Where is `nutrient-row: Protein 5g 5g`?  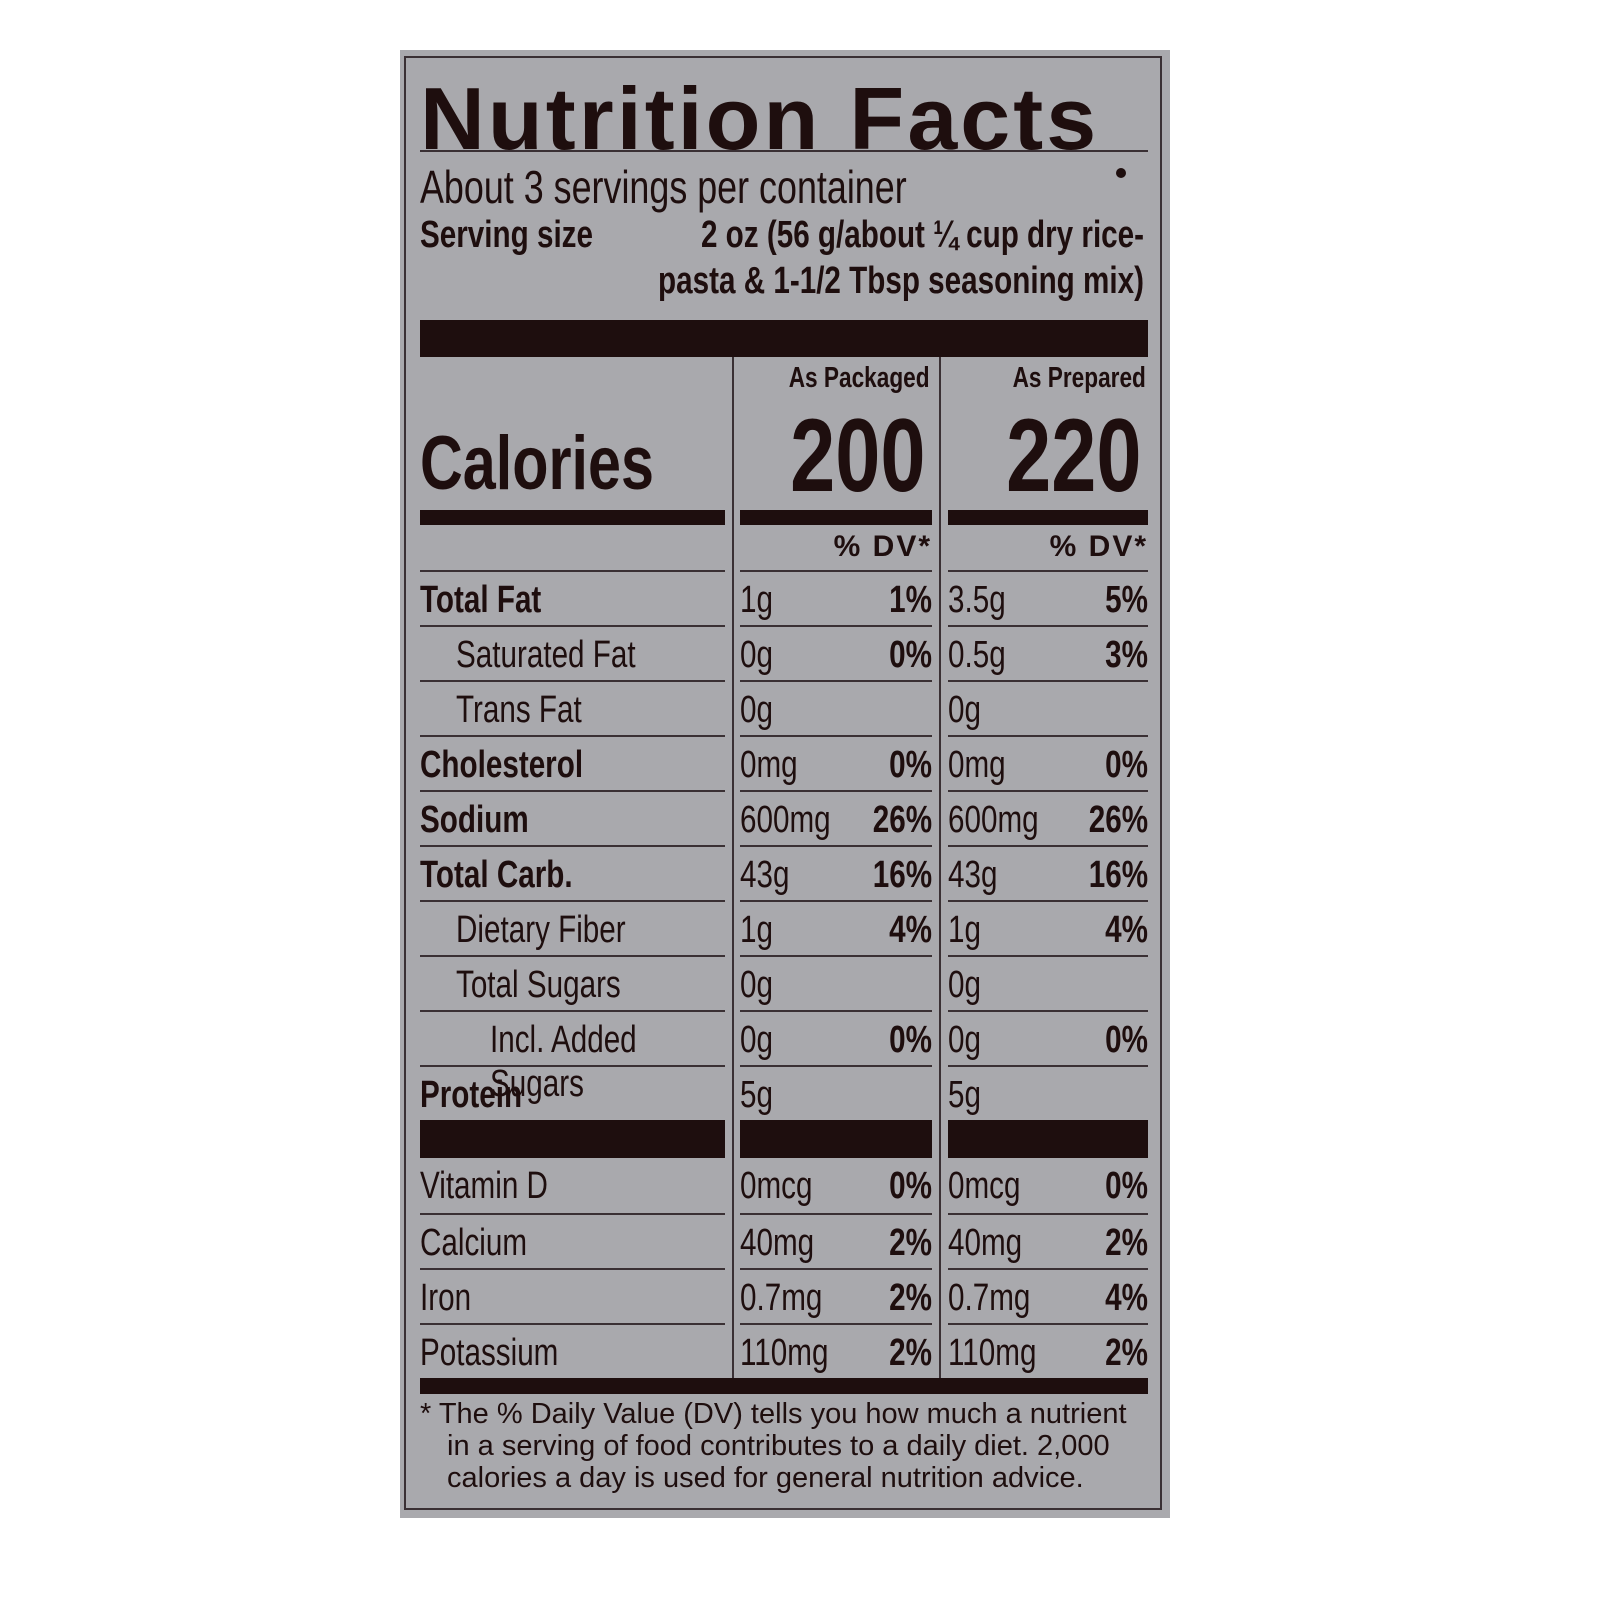 nutrient-row: Protein 5g 5g is located at coordinates (800, 1092).